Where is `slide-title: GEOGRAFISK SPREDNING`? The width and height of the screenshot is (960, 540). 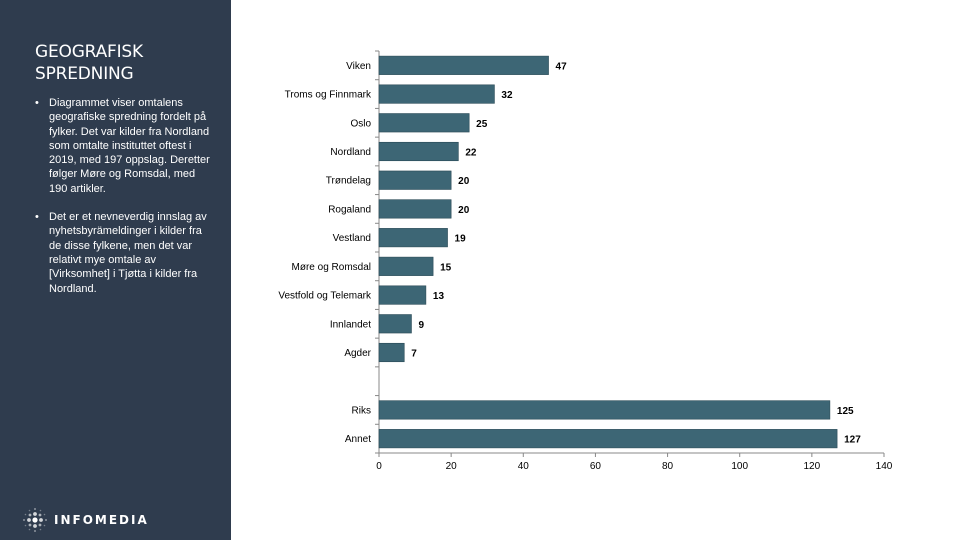
slide-title: GEOGRAFISK SPREDNING is located at coordinates (89, 63).